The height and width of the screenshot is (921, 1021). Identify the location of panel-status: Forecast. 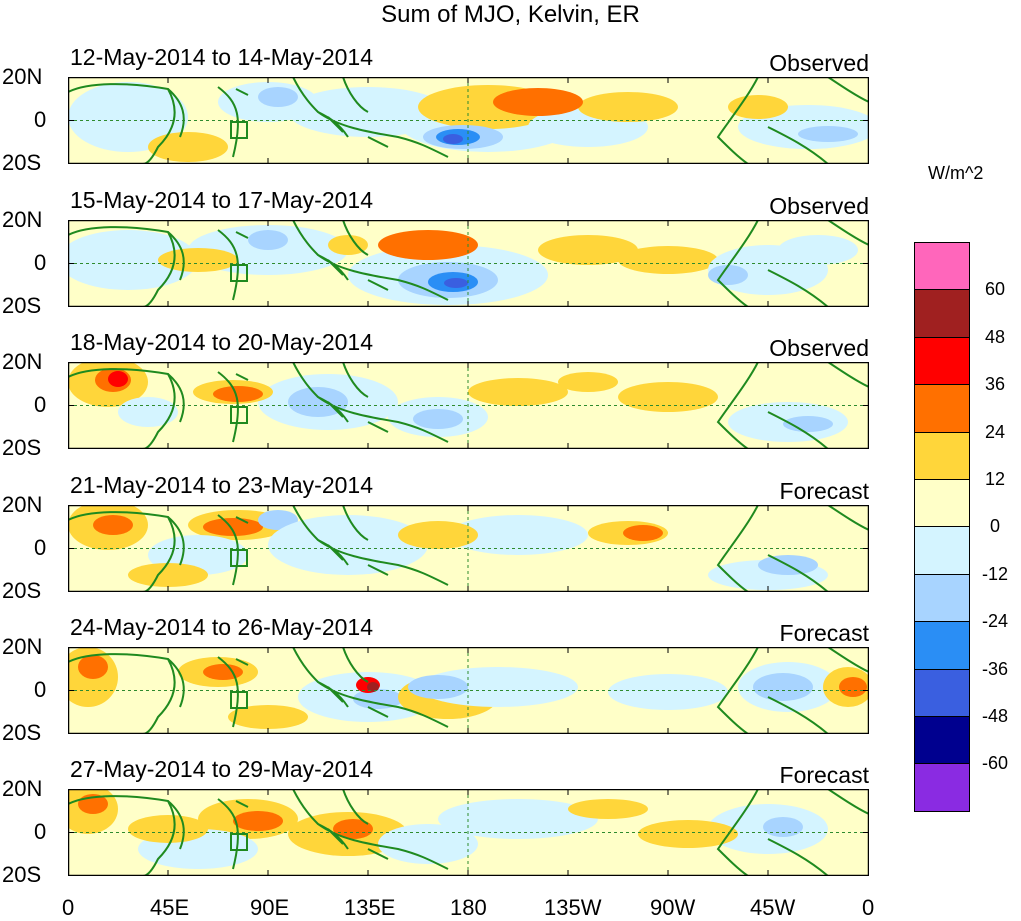
(824, 633).